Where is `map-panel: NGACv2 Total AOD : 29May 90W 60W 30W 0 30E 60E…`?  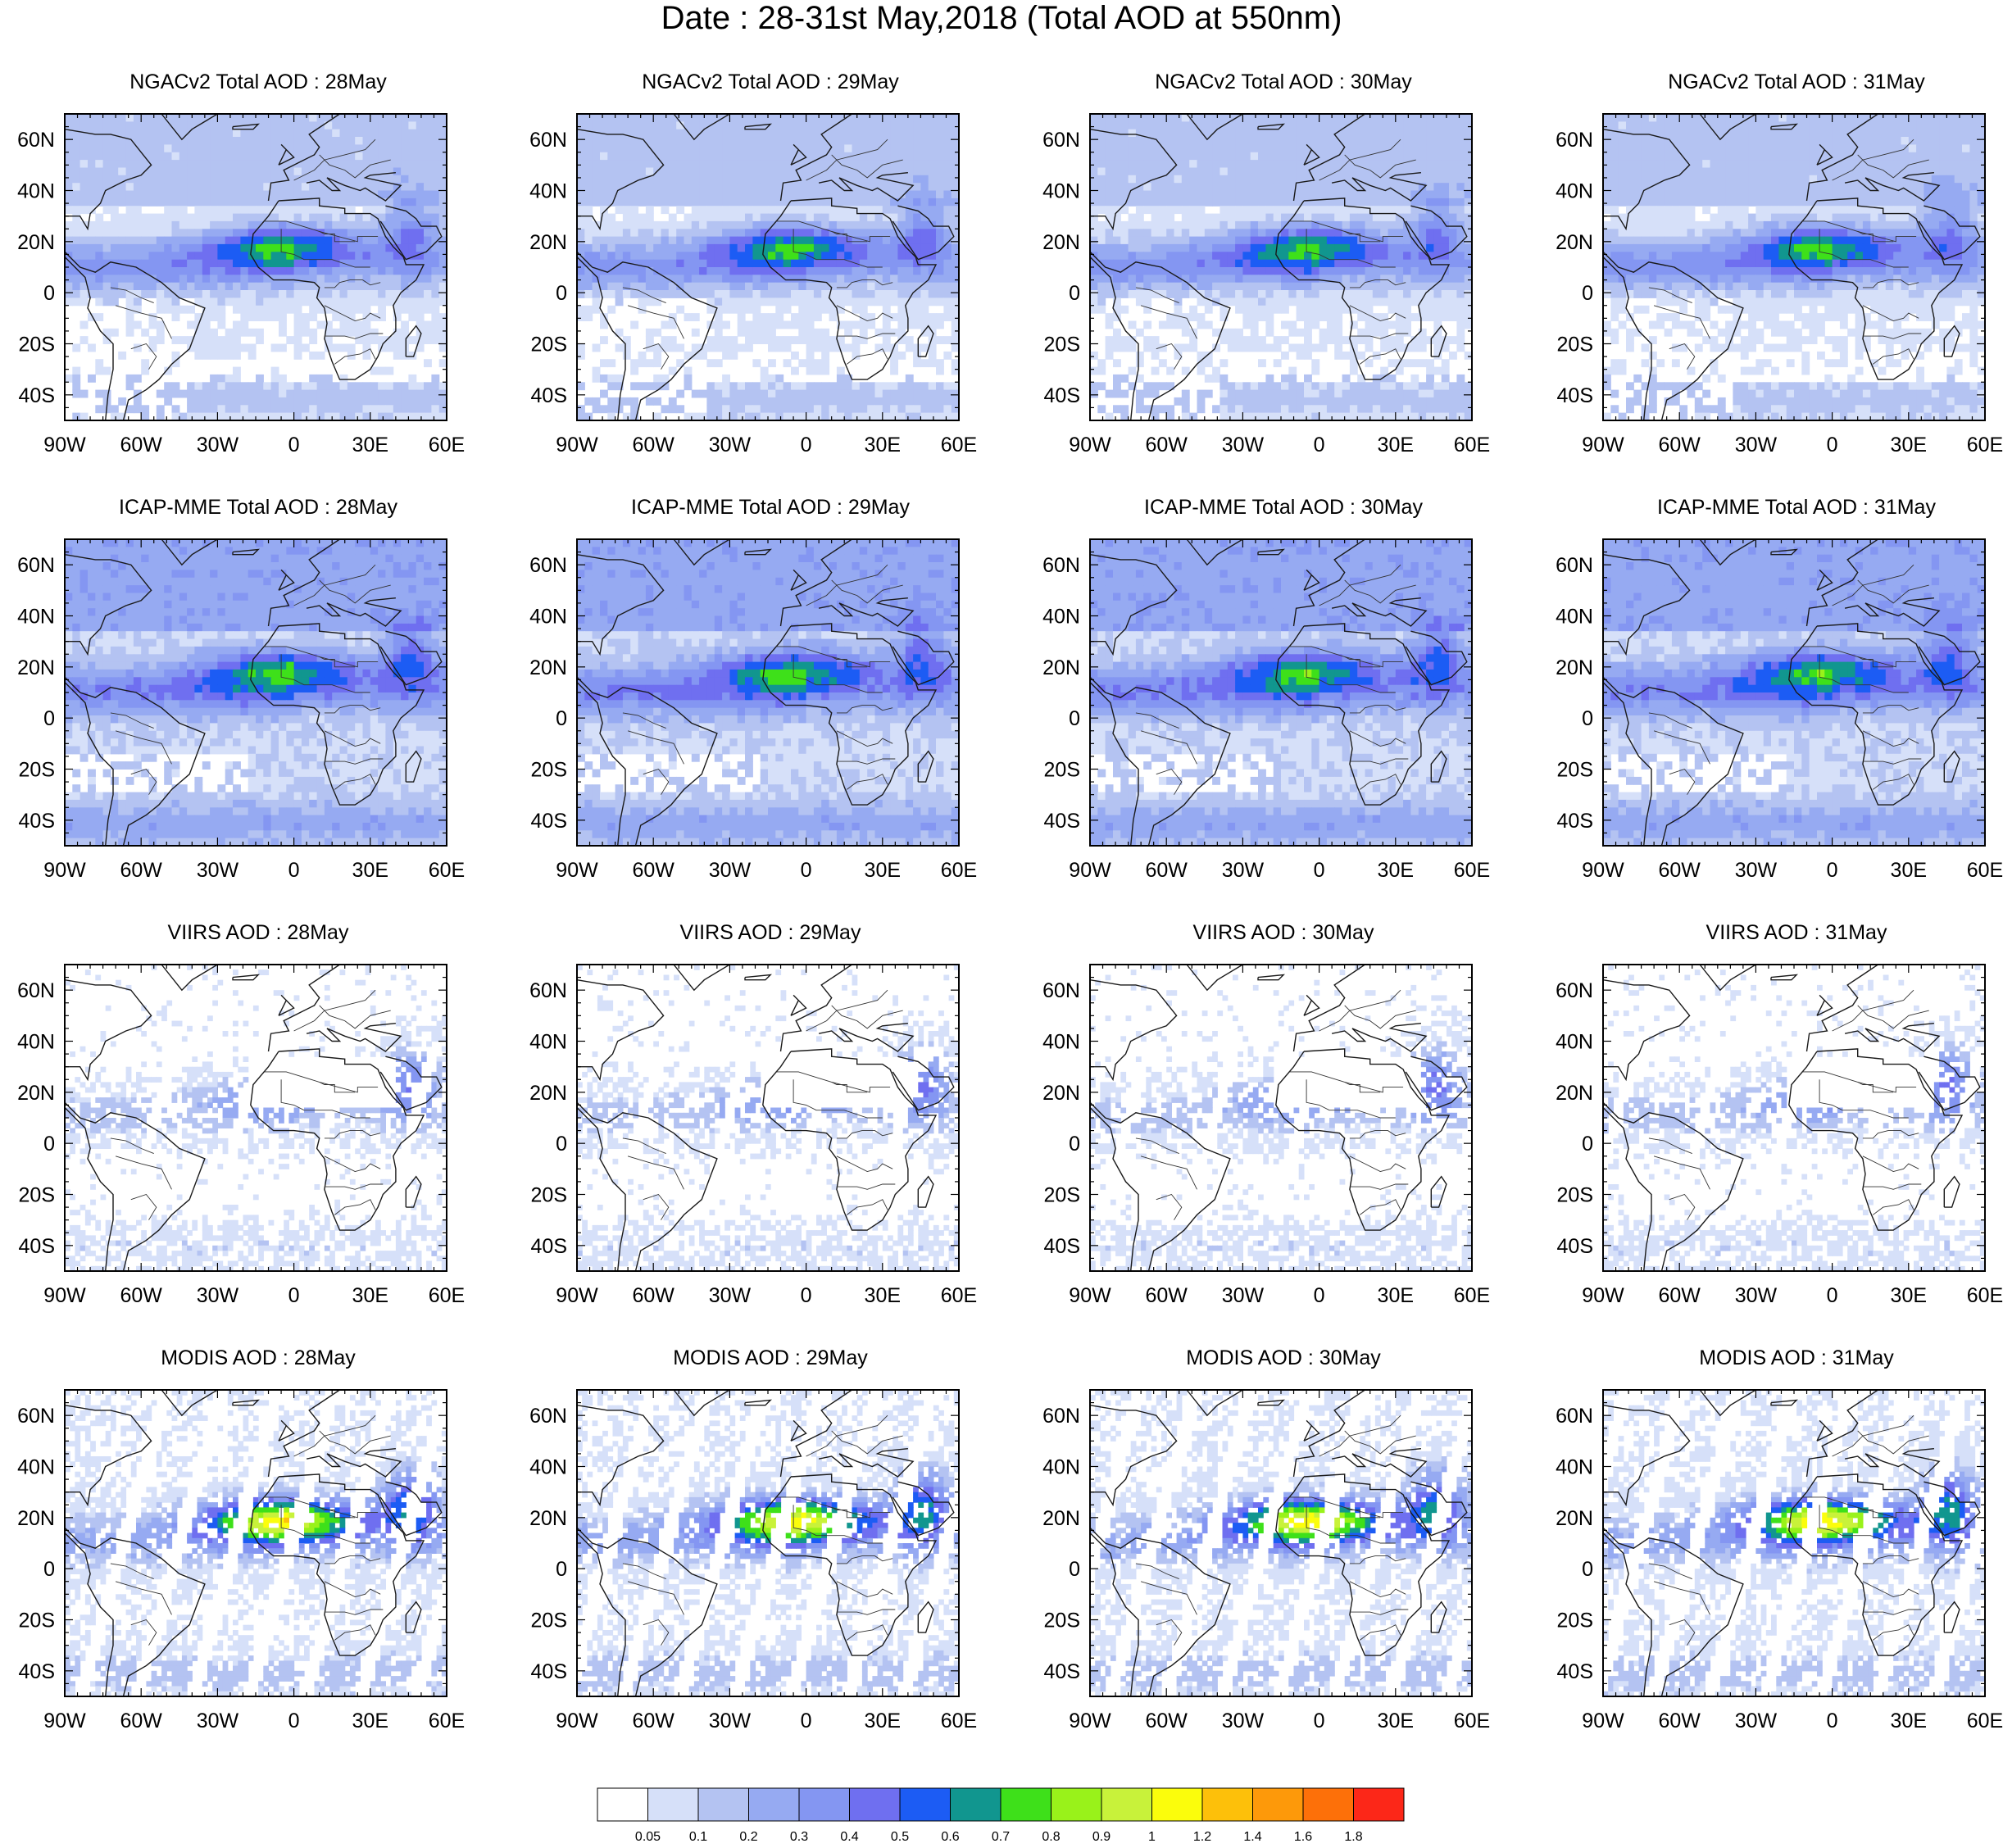
map-panel: NGACv2 Total AOD : 29May 90W 60W 30W 0 30E 60E… is located at coordinates (758, 291).